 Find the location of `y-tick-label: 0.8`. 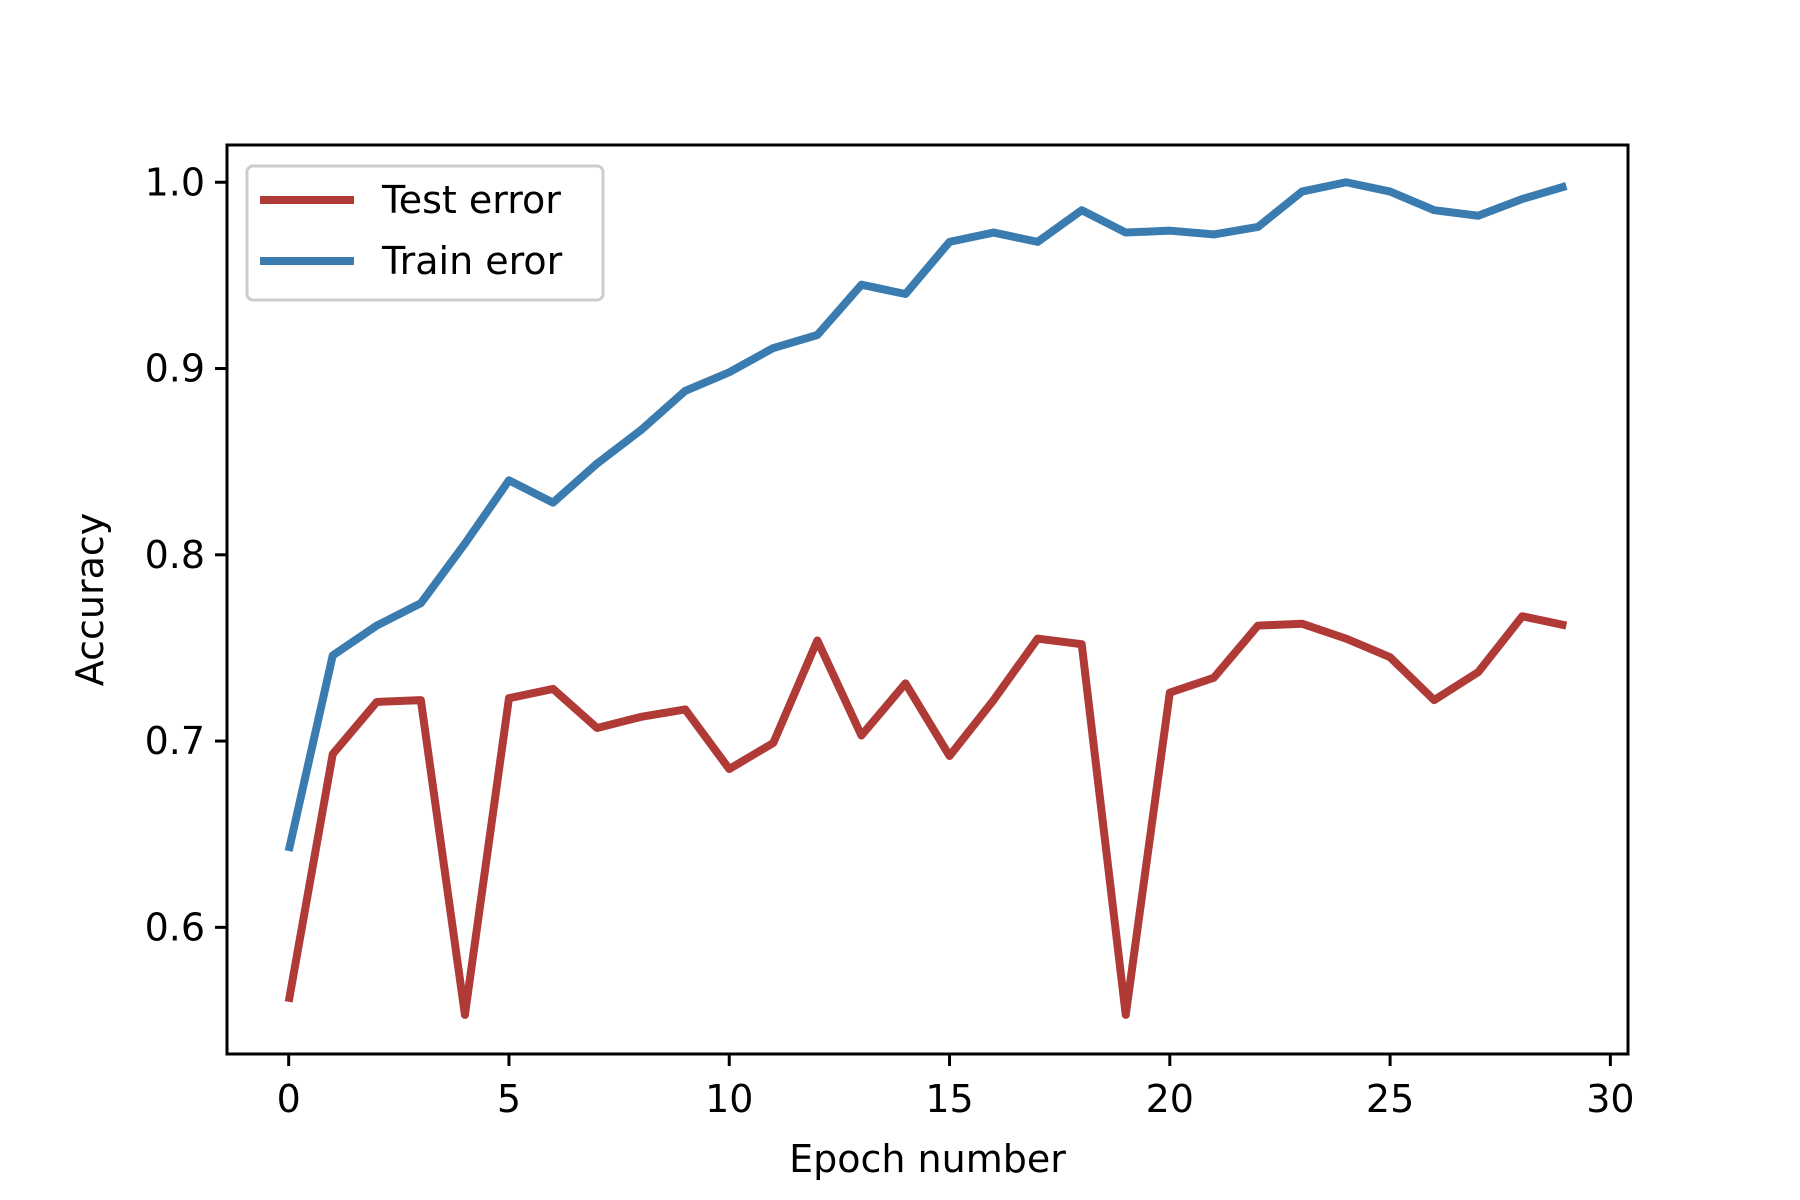

y-tick-label: 0.8 is located at coordinates (175, 555).